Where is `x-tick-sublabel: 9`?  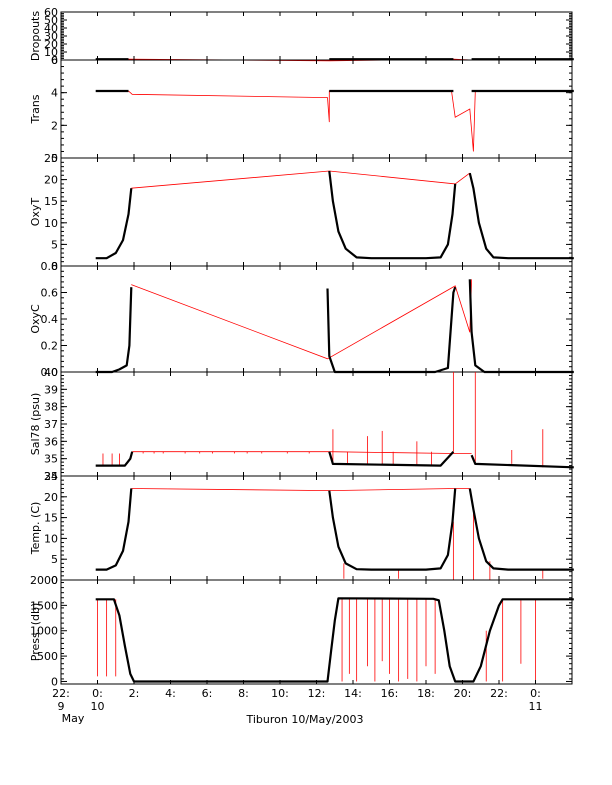 x-tick-sublabel: 9 is located at coordinates (61, 706).